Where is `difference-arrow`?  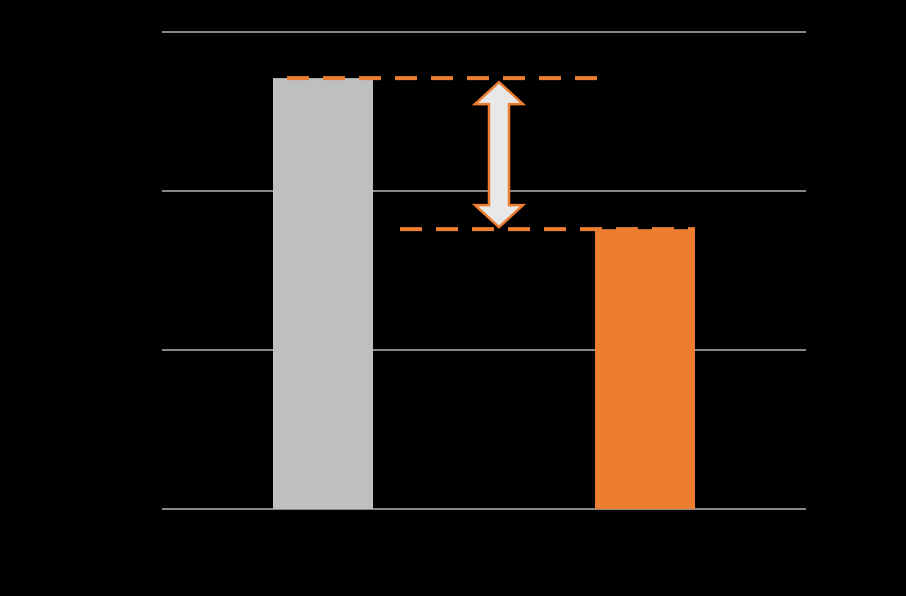 difference-arrow is located at coordinates (499, 154).